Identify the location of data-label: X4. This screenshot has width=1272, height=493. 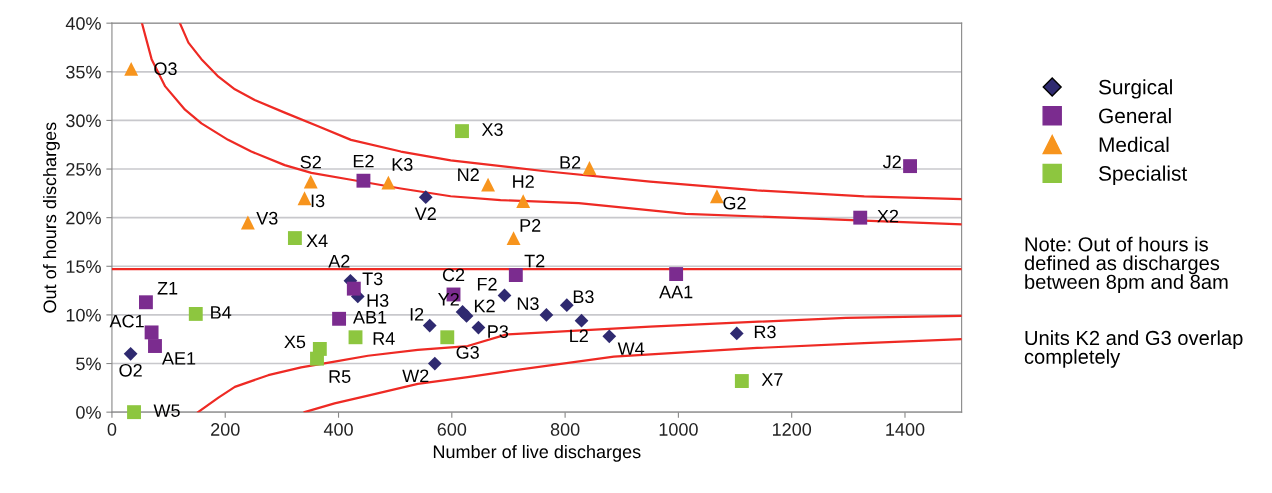
(317, 240).